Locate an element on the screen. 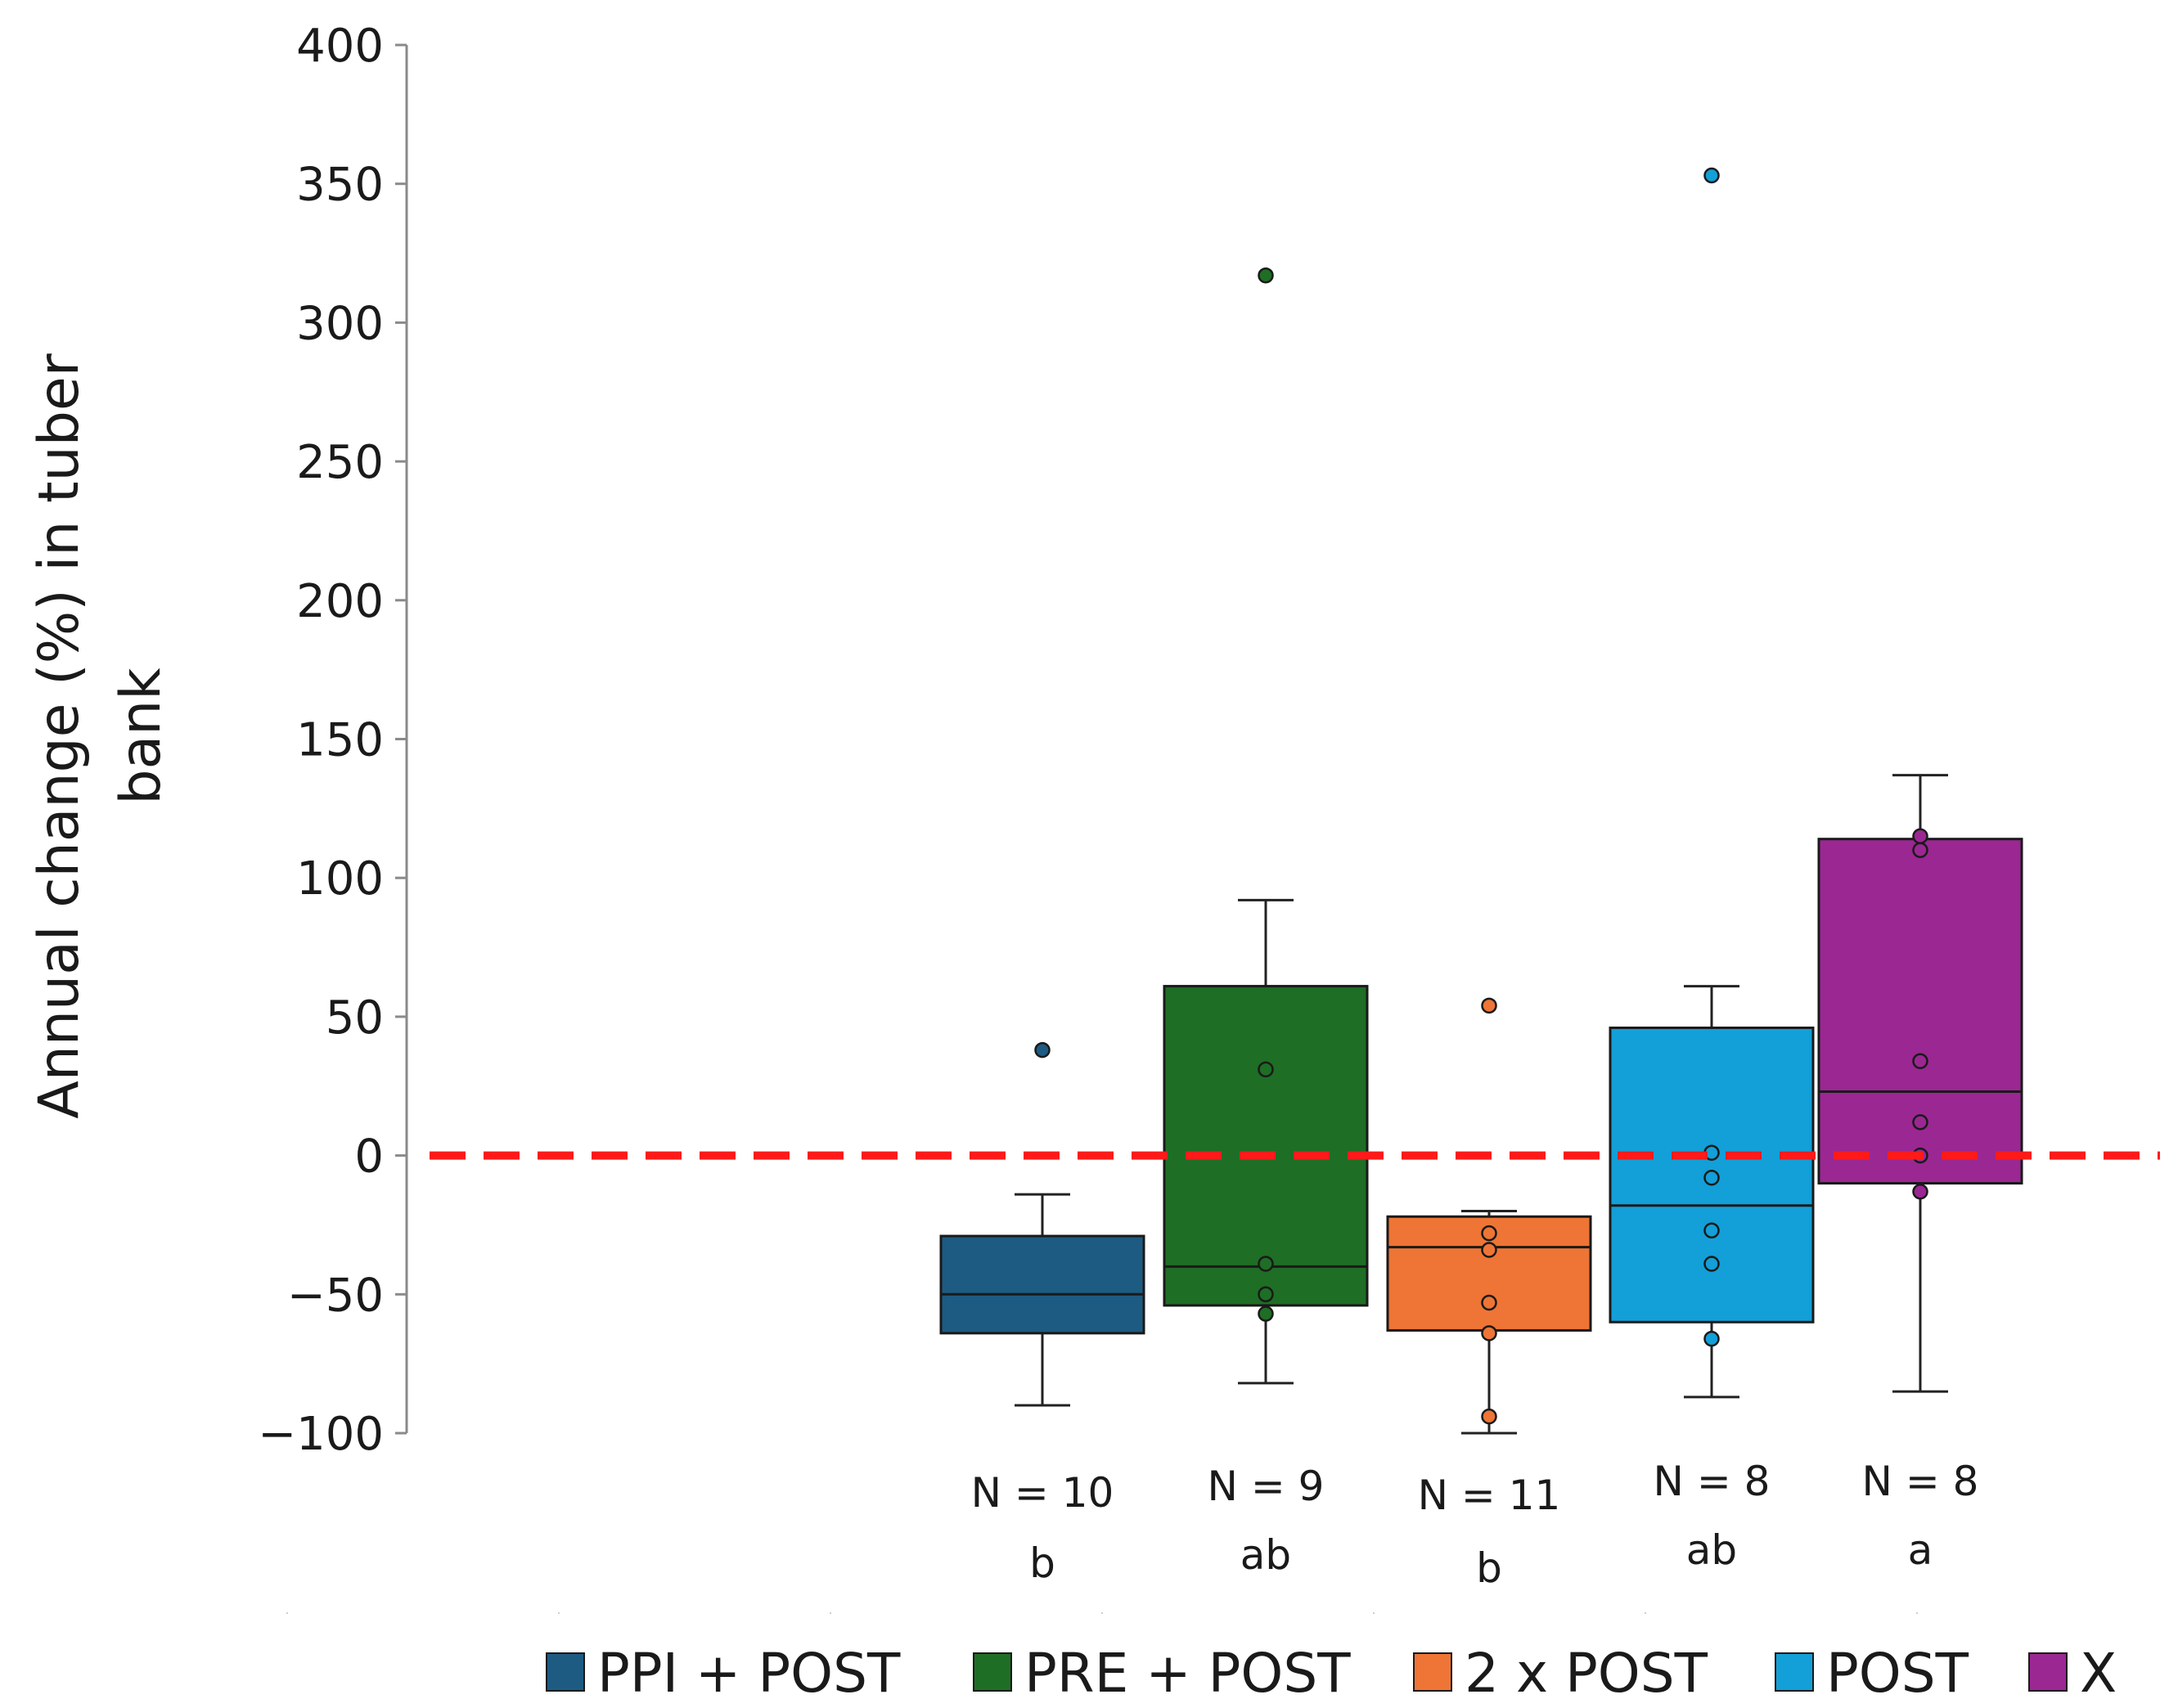  y-tick-label: 200 is located at coordinates (340, 601).